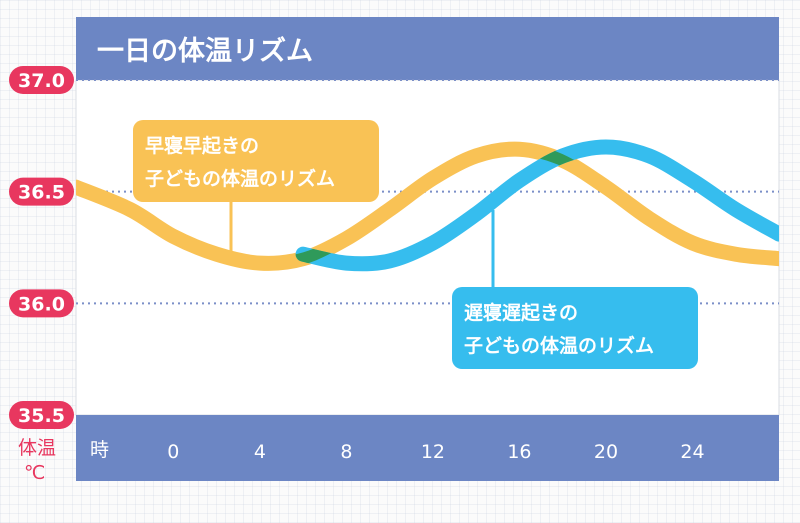  What do you see at coordinates (427, 48) in the screenshot?
I see `header-band` at bounding box center [427, 48].